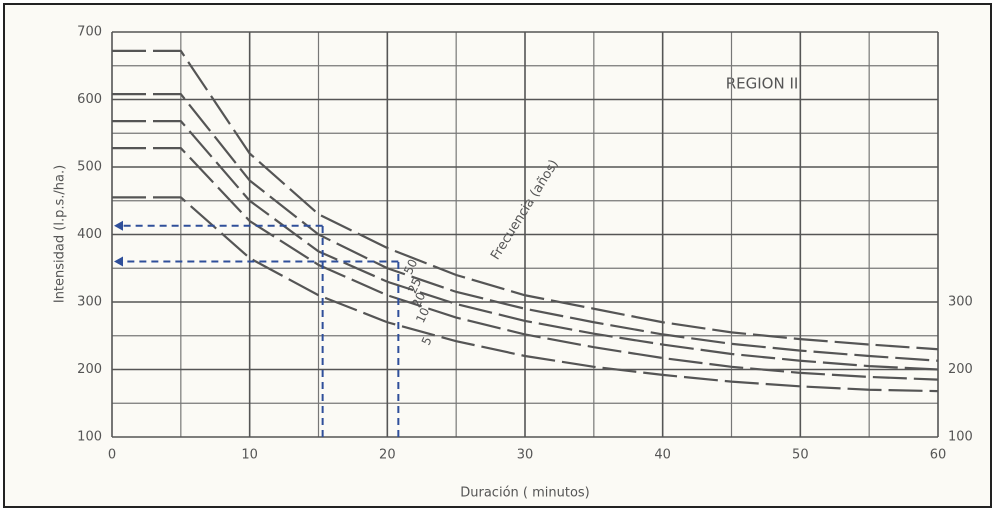 The width and height of the screenshot is (996, 512). Describe the element at coordinates (89, 302) in the screenshot. I see `y-tick-label: 300` at that location.